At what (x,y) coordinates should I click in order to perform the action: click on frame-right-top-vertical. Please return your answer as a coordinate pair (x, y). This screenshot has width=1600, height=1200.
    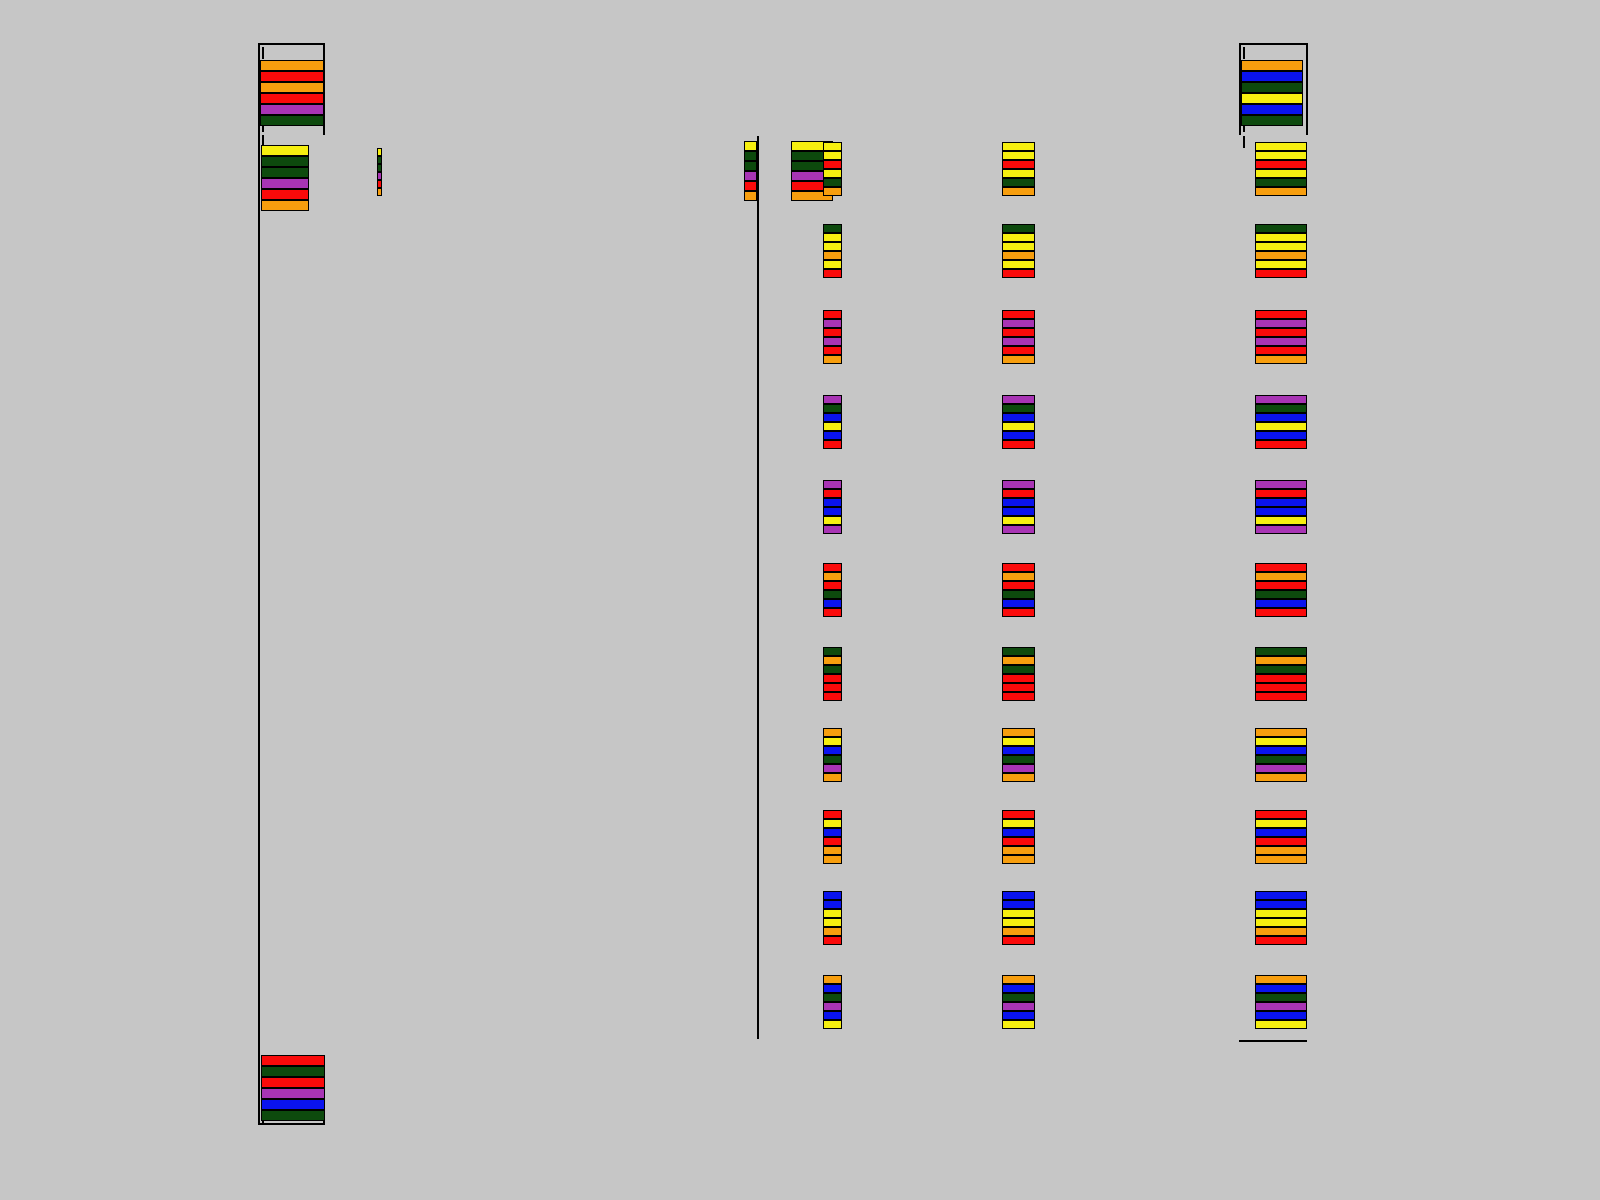
    Looking at the image, I should click on (1240, 89).